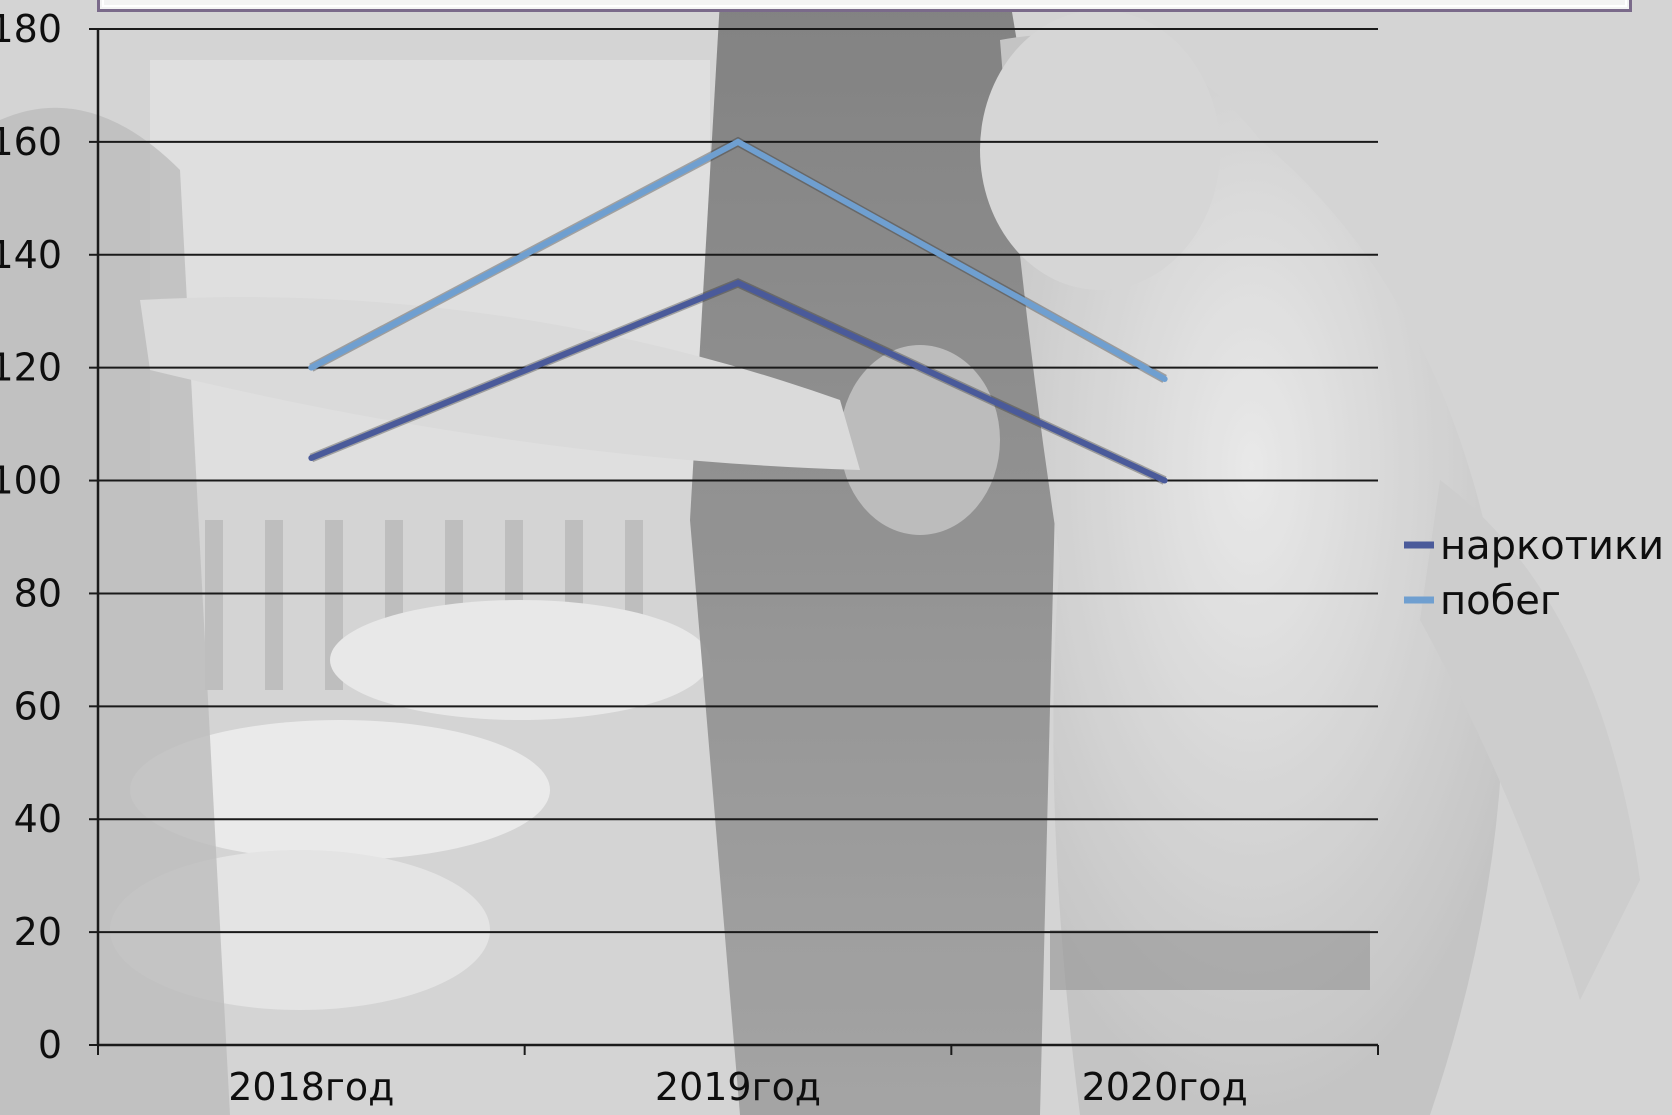 The image size is (1672, 1115). Describe the element at coordinates (38, 932) in the screenshot. I see `y-tick-label: 20` at that location.